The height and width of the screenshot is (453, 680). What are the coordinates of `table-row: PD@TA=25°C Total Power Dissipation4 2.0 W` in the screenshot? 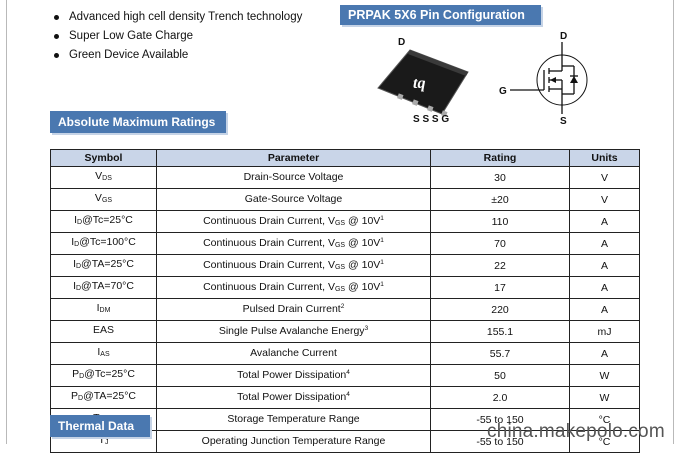 It's located at (345, 397).